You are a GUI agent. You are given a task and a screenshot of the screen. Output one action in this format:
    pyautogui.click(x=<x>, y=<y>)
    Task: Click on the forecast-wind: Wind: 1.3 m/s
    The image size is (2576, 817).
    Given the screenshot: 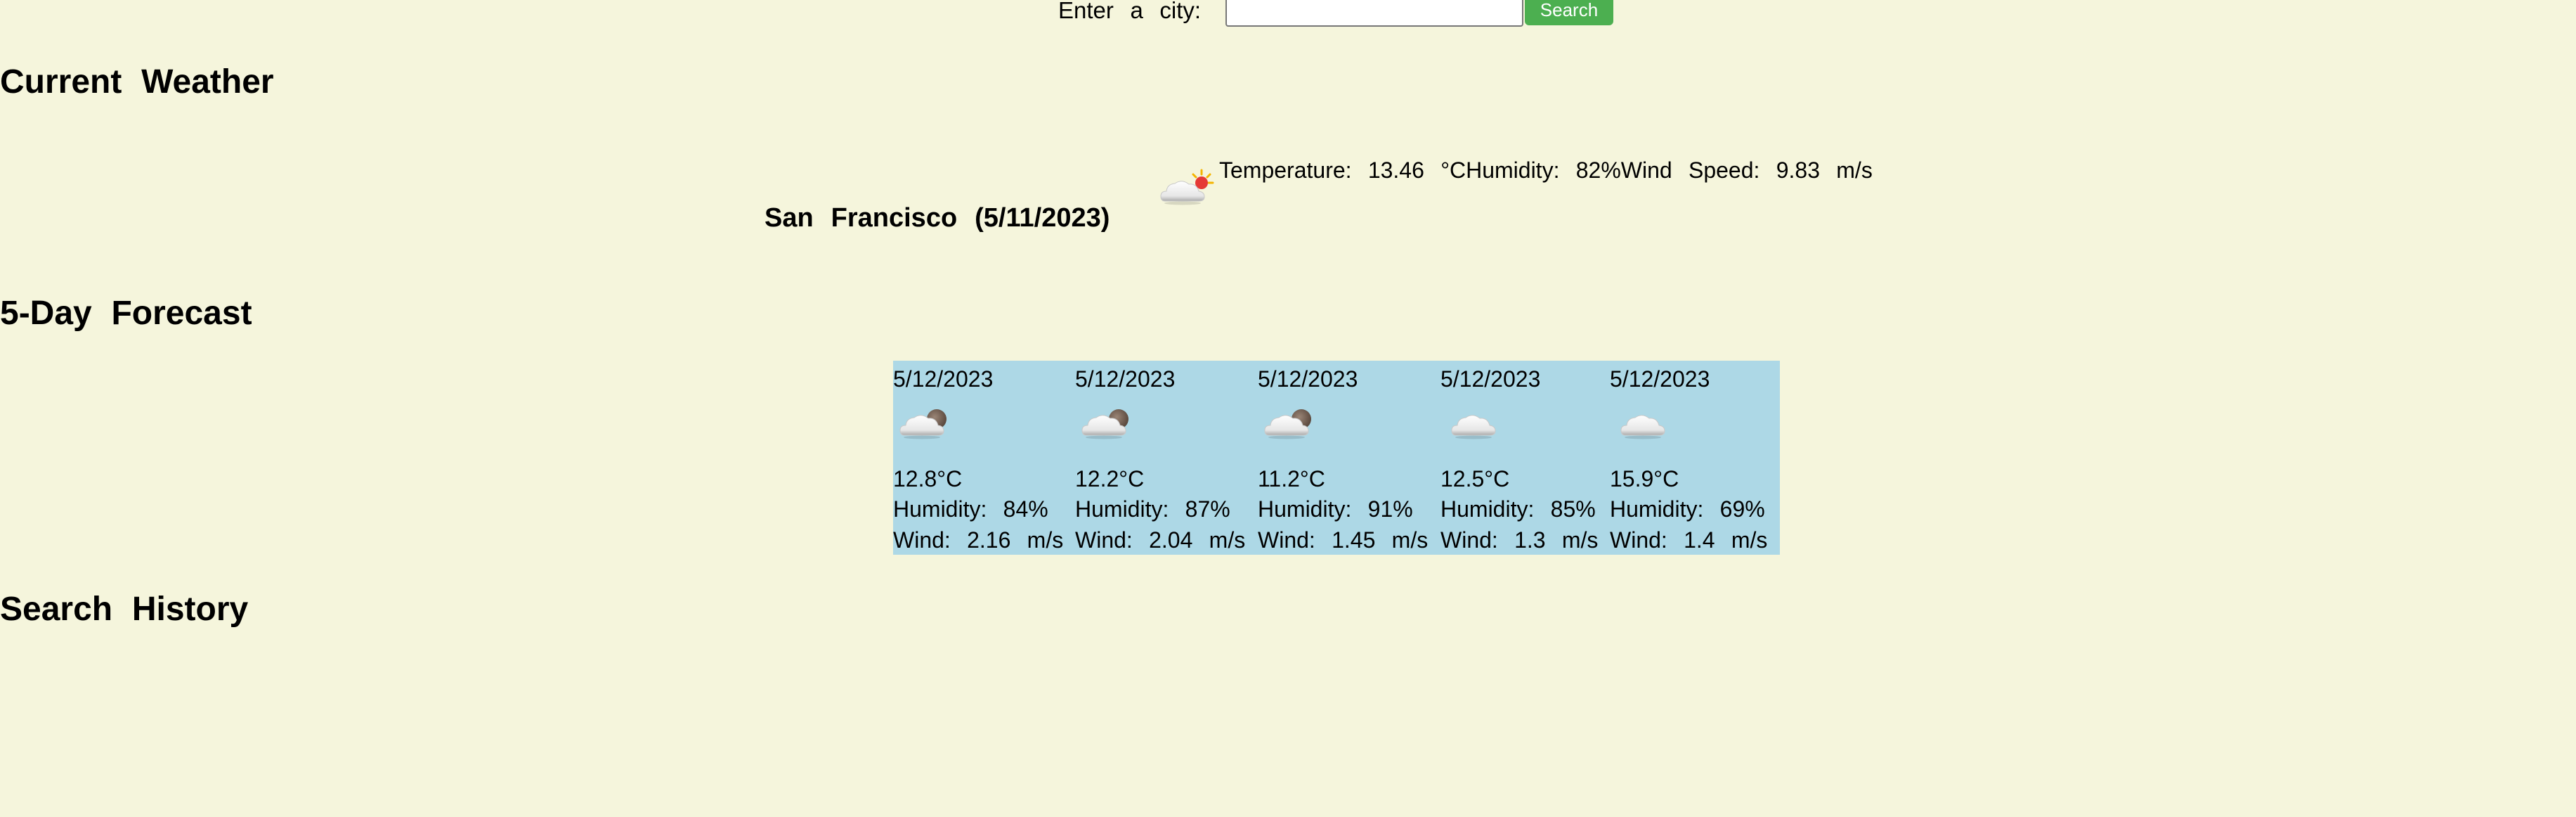 What is the action you would take?
    pyautogui.click(x=1519, y=540)
    